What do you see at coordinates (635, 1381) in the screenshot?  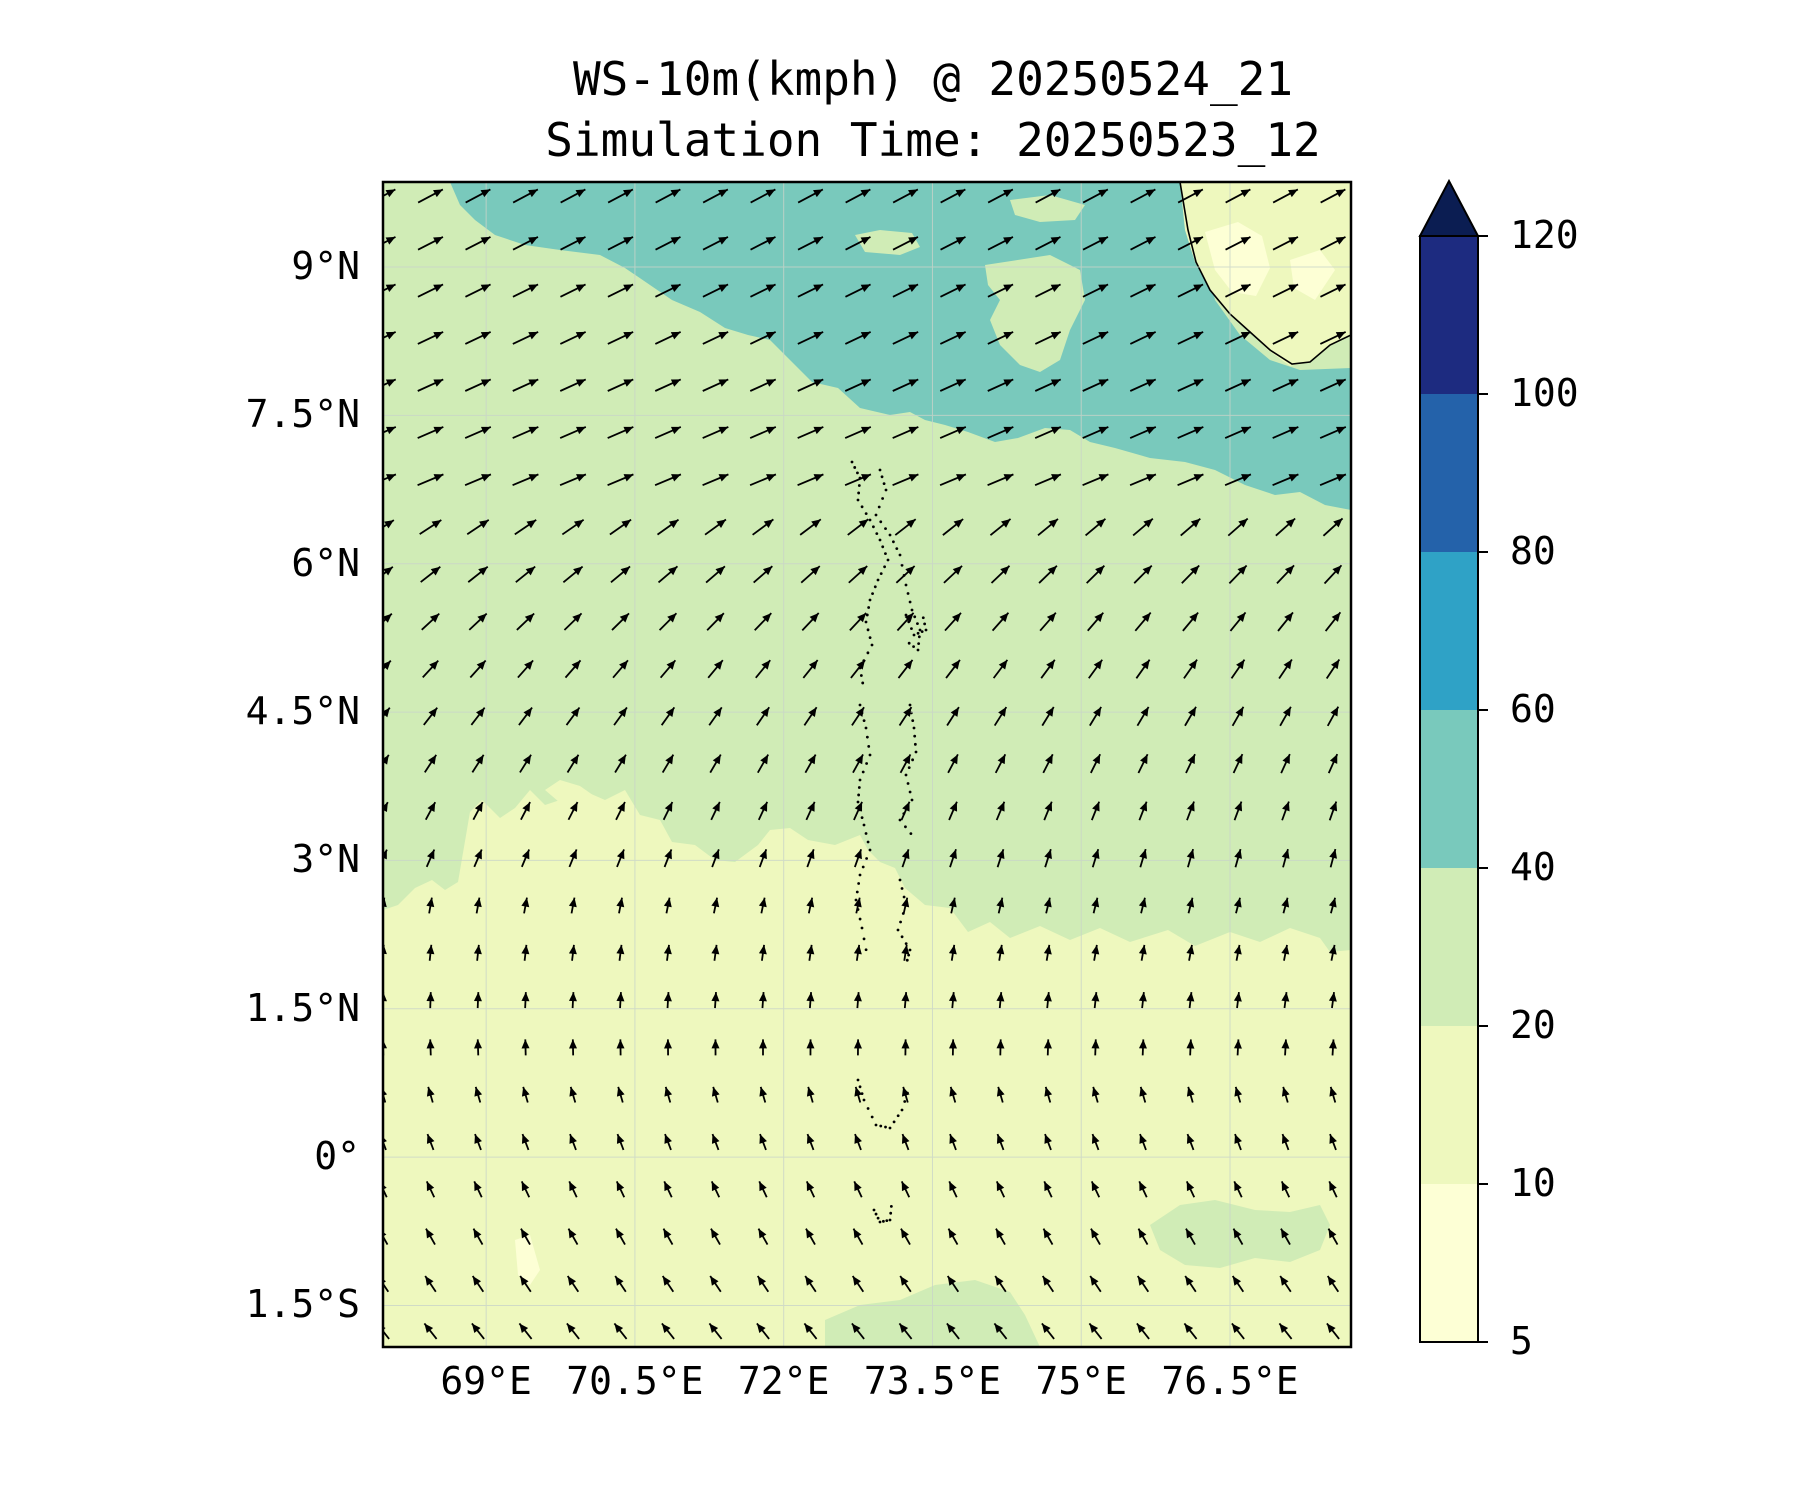 I see `x-tick-label: 70.5°E` at bounding box center [635, 1381].